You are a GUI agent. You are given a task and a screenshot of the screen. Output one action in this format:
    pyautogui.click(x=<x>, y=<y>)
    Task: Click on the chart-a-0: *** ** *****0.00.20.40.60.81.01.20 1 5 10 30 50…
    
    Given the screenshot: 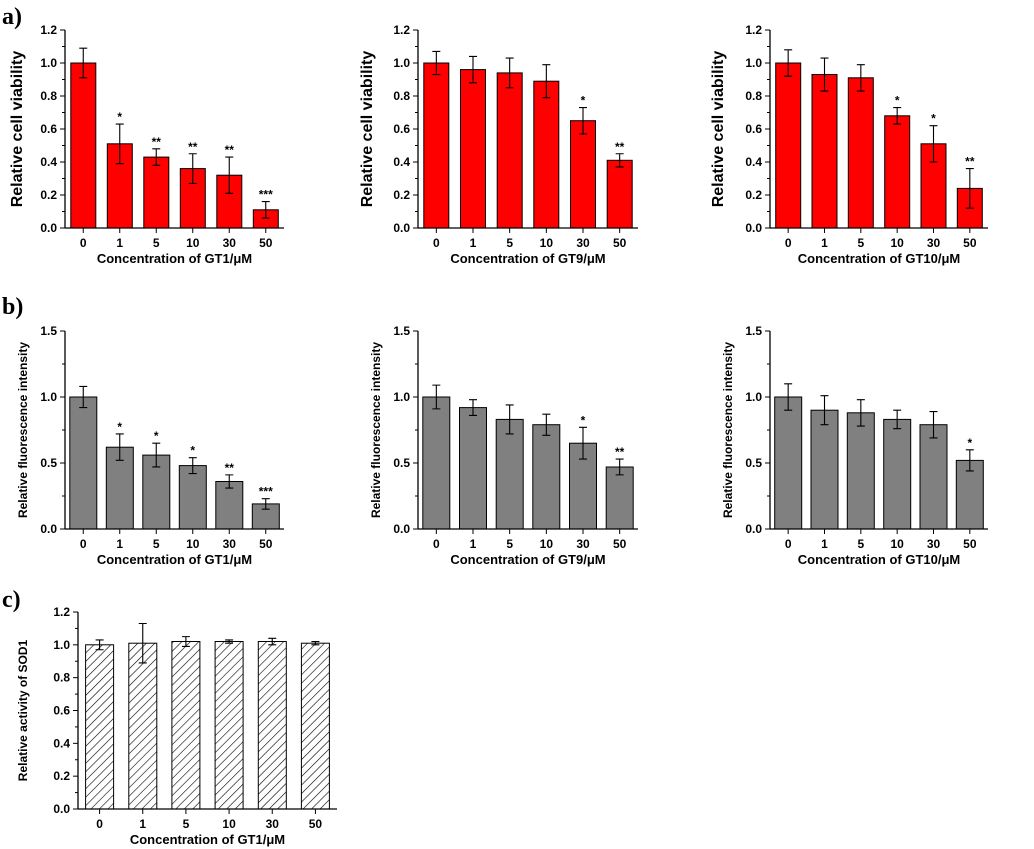 What is the action you would take?
    pyautogui.click(x=146, y=144)
    